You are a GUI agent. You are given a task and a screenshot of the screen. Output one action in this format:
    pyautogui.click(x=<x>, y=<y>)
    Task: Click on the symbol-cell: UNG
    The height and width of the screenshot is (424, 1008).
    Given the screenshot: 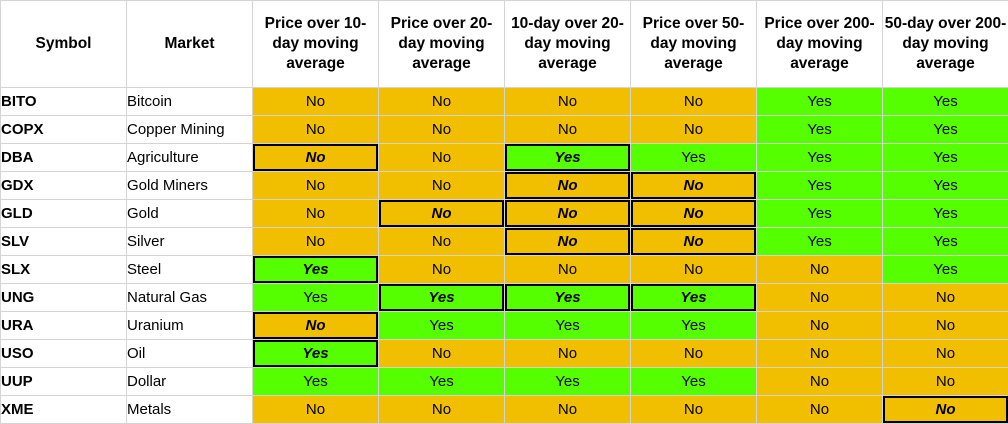 What is the action you would take?
    pyautogui.click(x=64, y=298)
    